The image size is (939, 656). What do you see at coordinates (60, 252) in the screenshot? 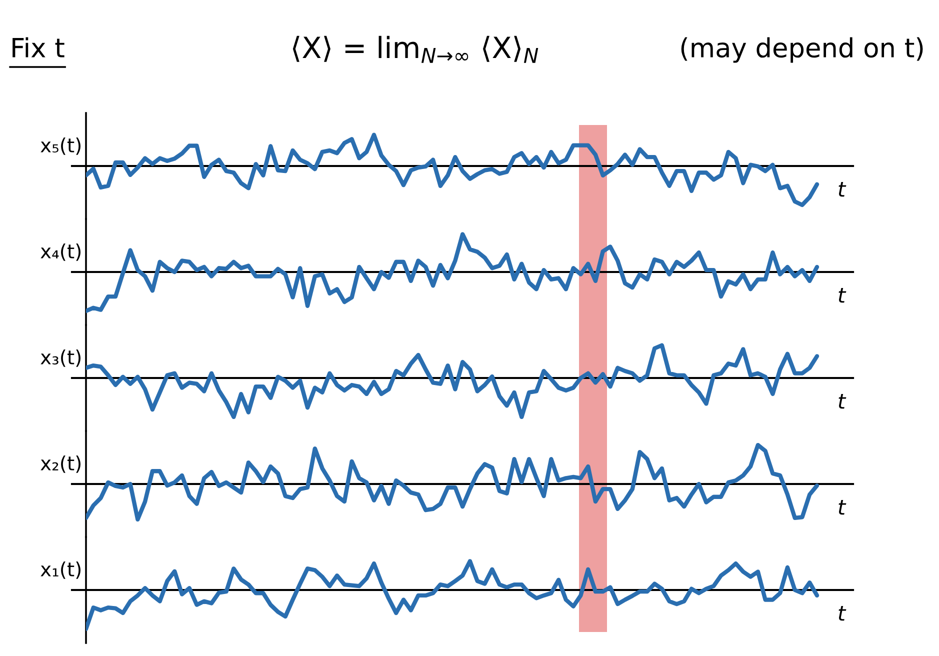
I see `y-axis-title: x₄(t)` at bounding box center [60, 252].